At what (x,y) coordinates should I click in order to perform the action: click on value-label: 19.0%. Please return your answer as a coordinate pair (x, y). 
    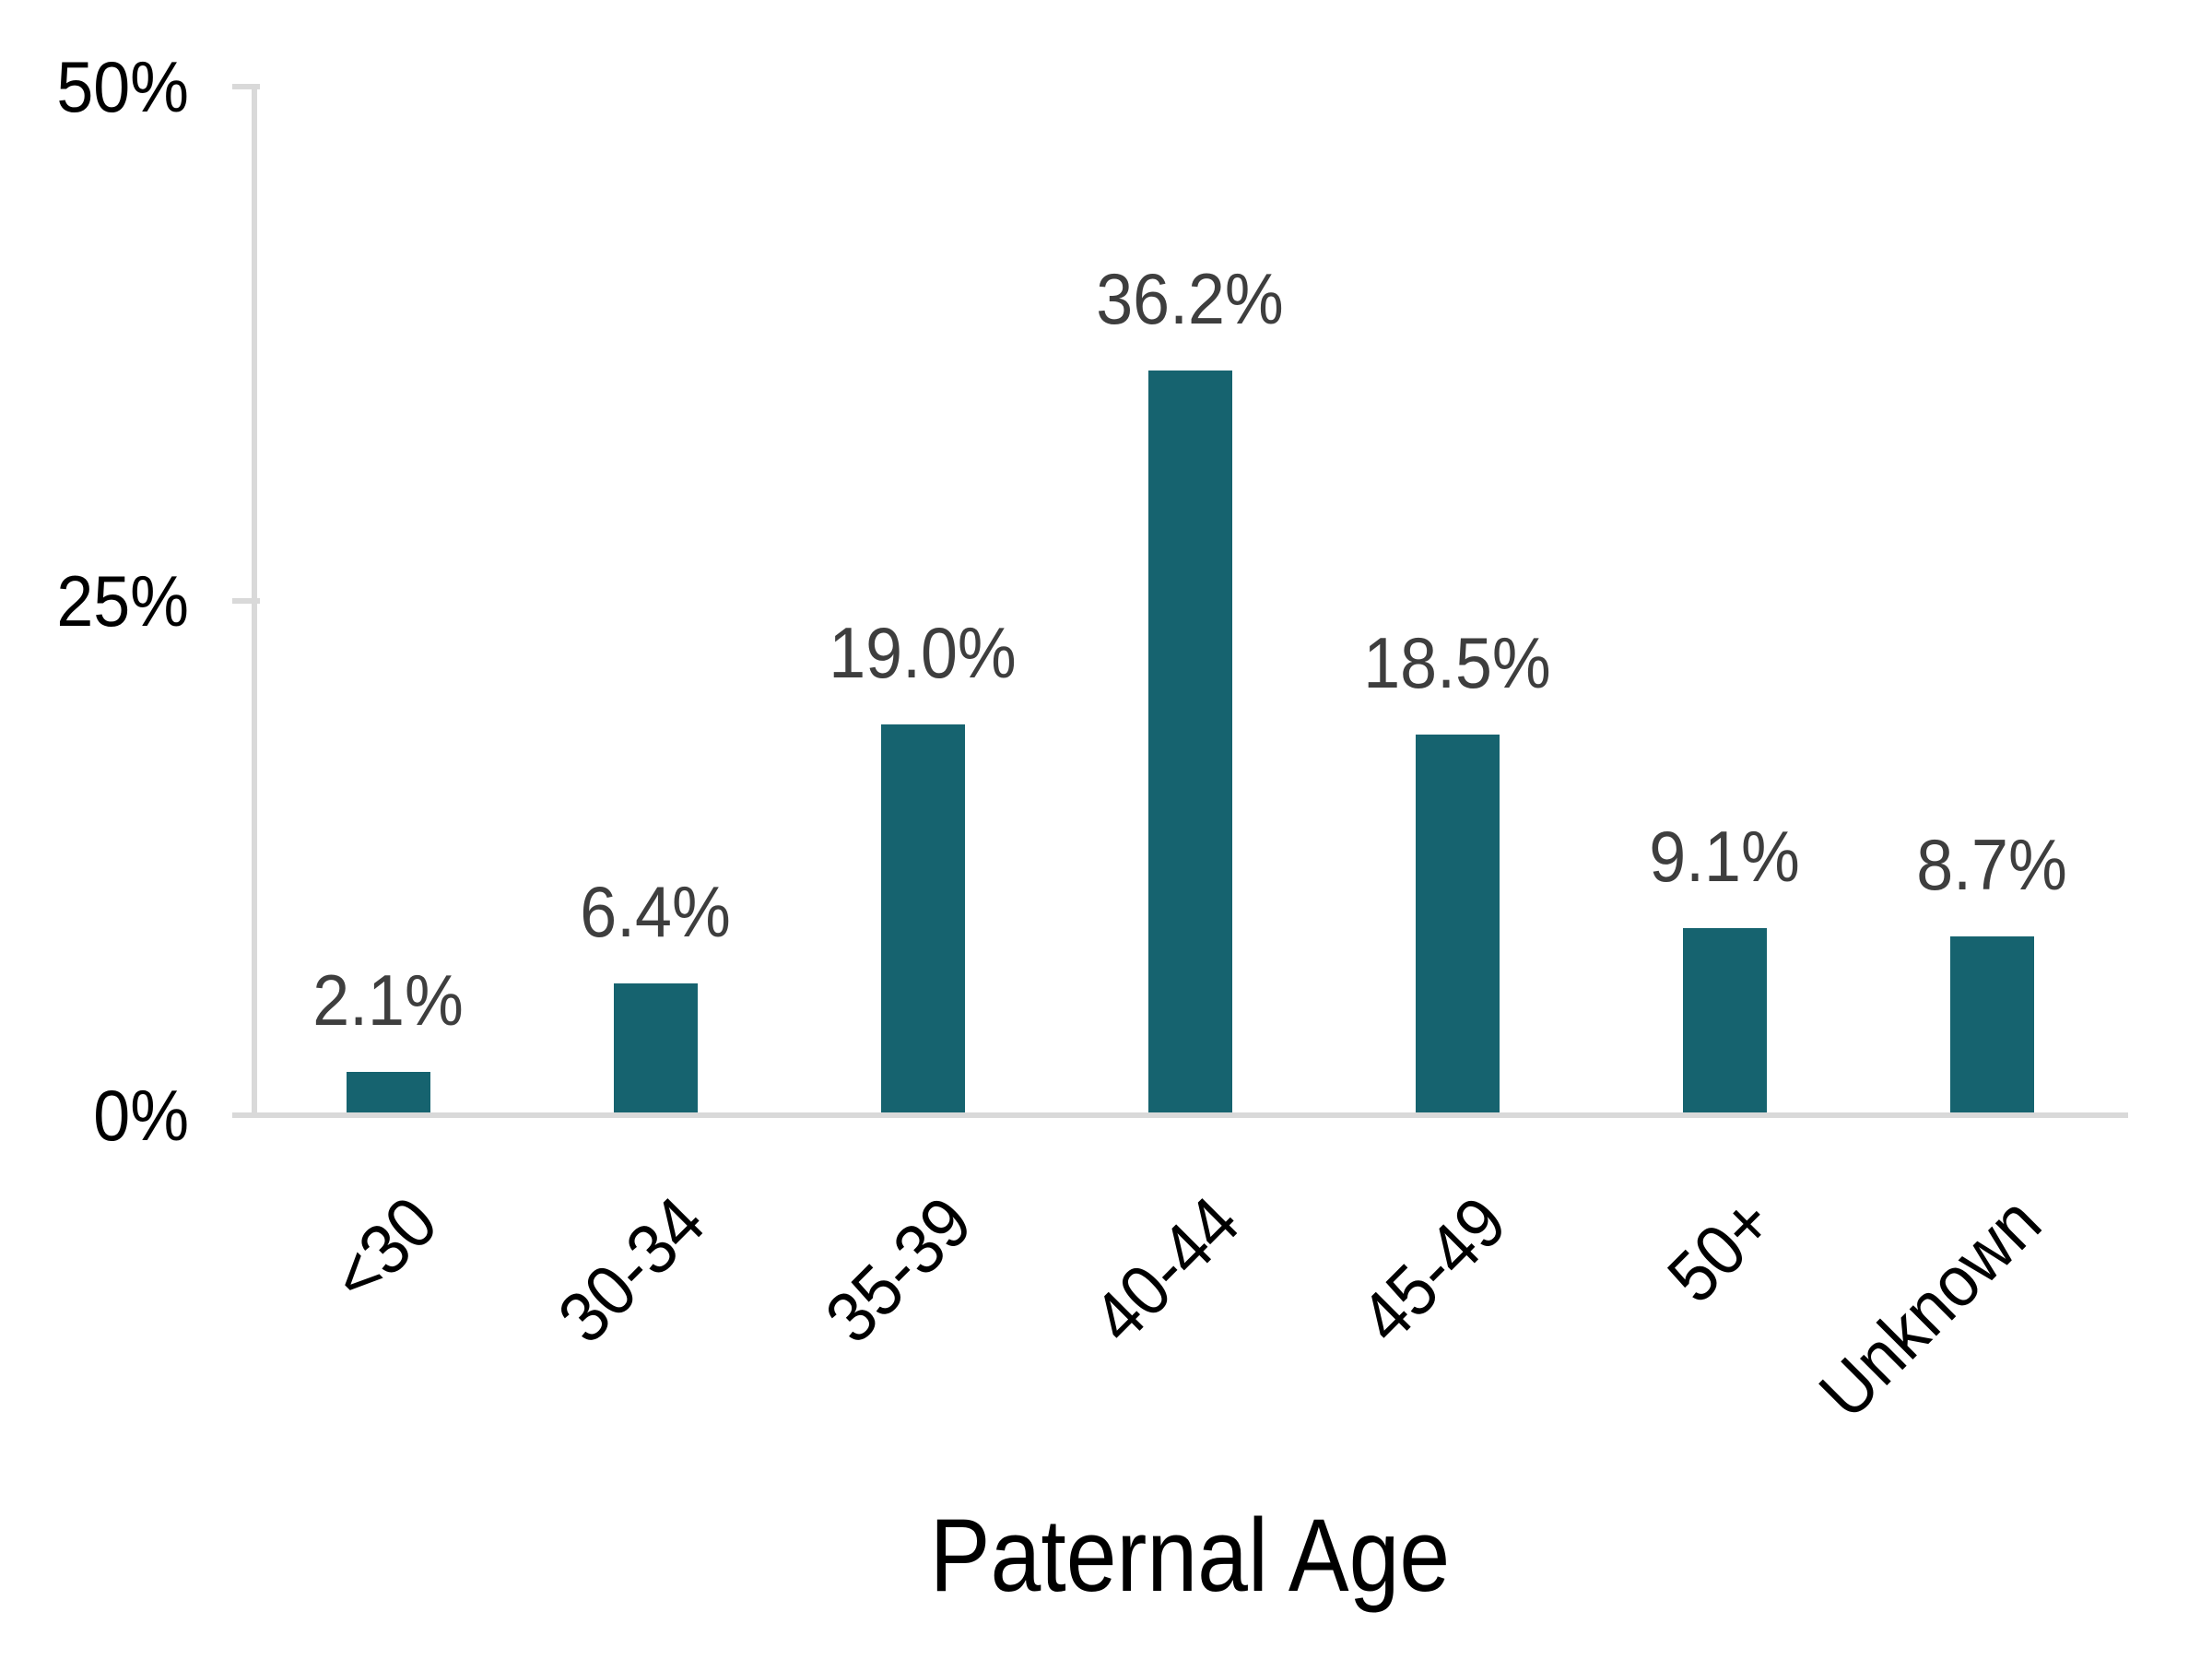
    Looking at the image, I should click on (923, 652).